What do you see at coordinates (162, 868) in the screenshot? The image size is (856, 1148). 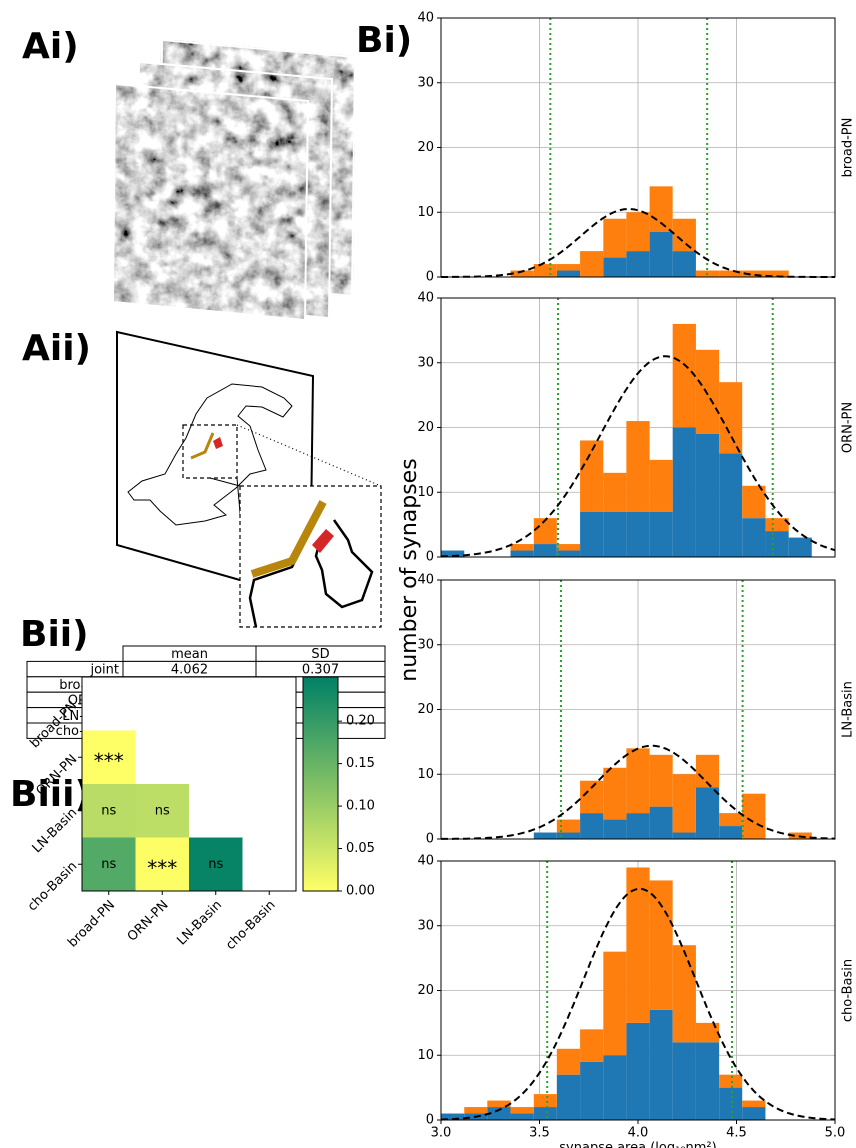 I see `cell-label: ***` at bounding box center [162, 868].